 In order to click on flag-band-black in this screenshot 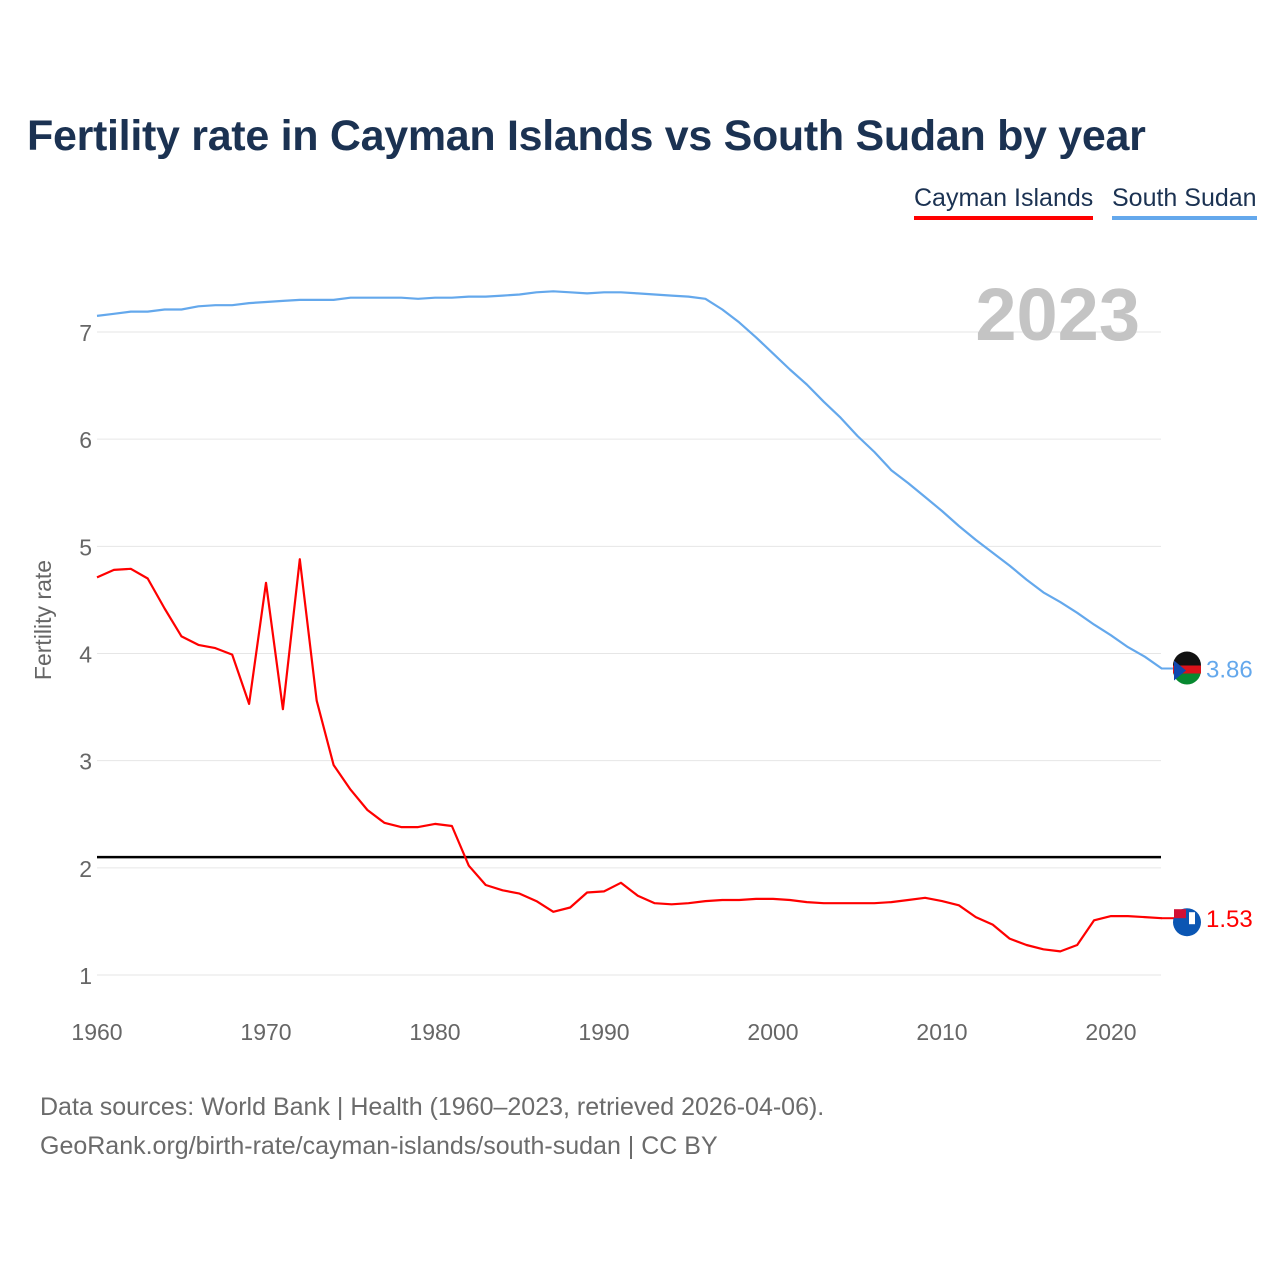, I will do `click(1187, 658)`.